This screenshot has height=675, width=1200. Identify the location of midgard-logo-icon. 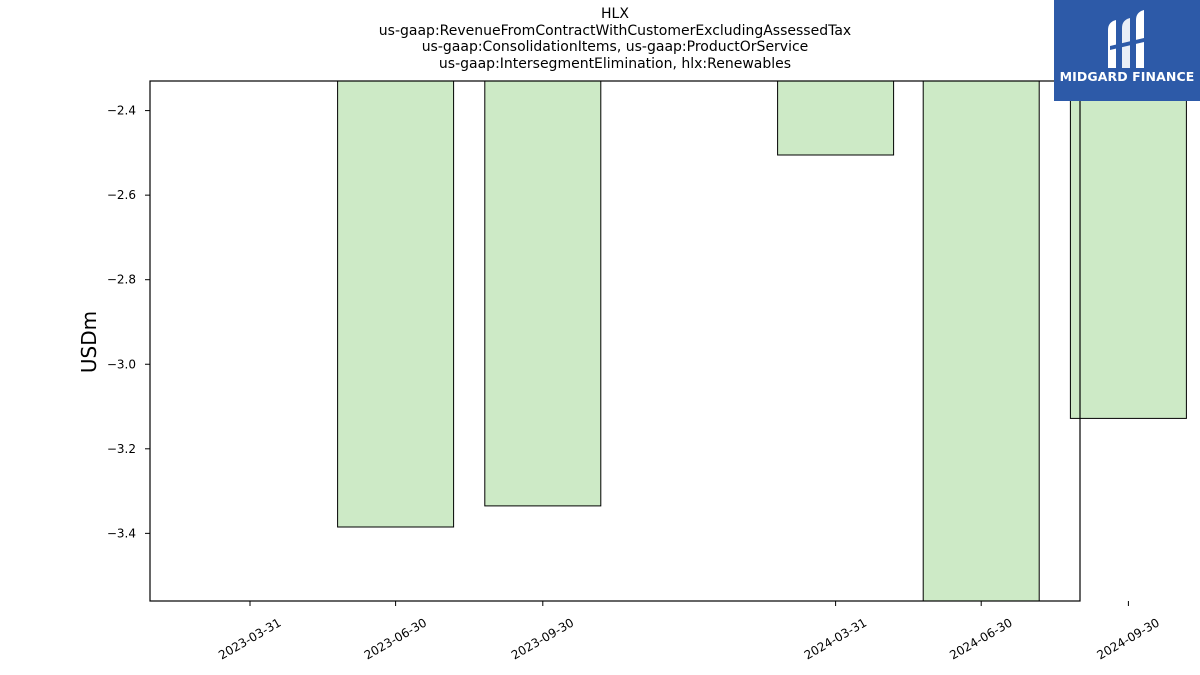
(1126, 39).